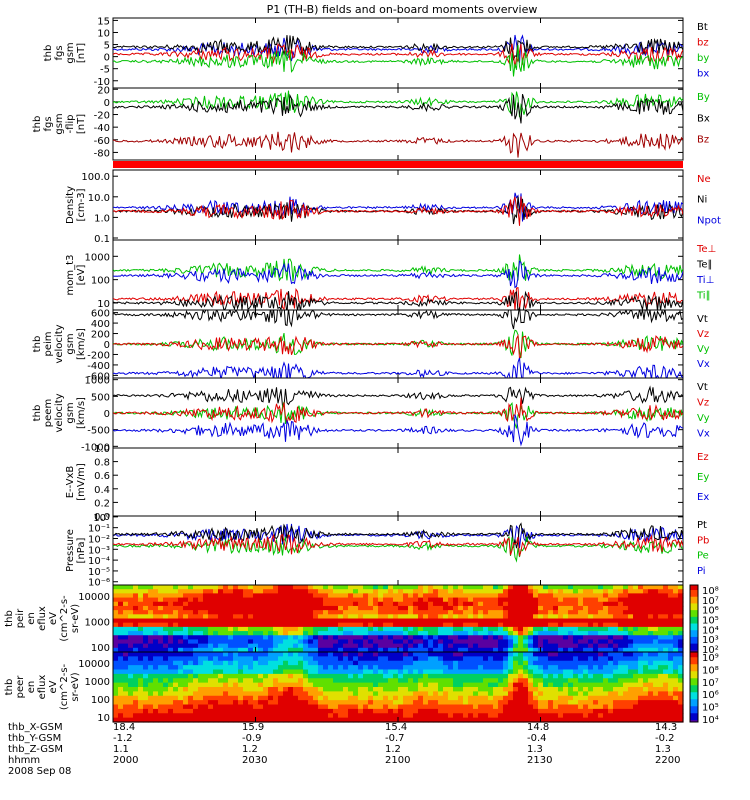 The image size is (750, 800). Describe the element at coordinates (710, 640) in the screenshot. I see `colorbar-label: 10³` at that location.